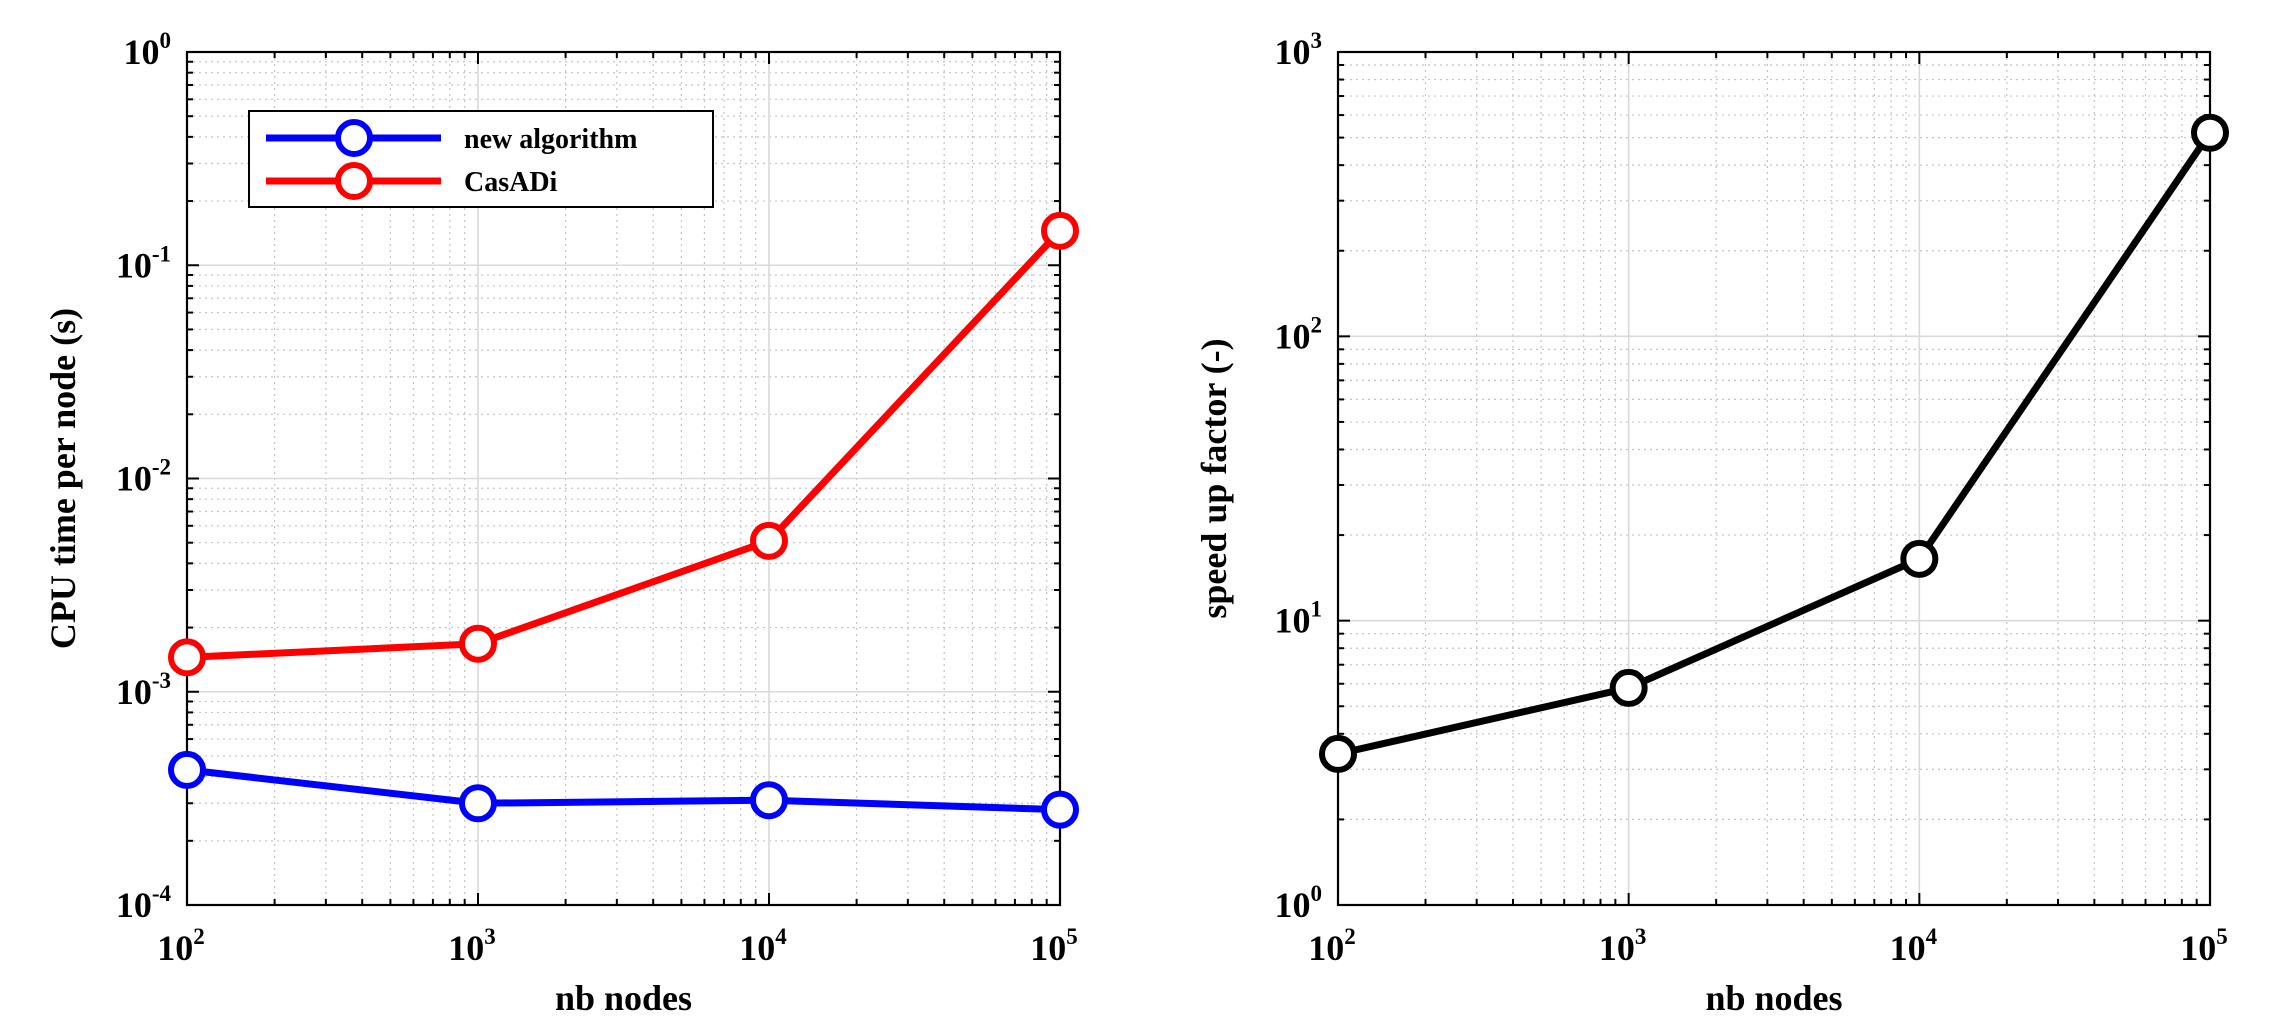 The image size is (2274, 1034). Describe the element at coordinates (412, 181) in the screenshot. I see `legend-item: CasADi` at that location.